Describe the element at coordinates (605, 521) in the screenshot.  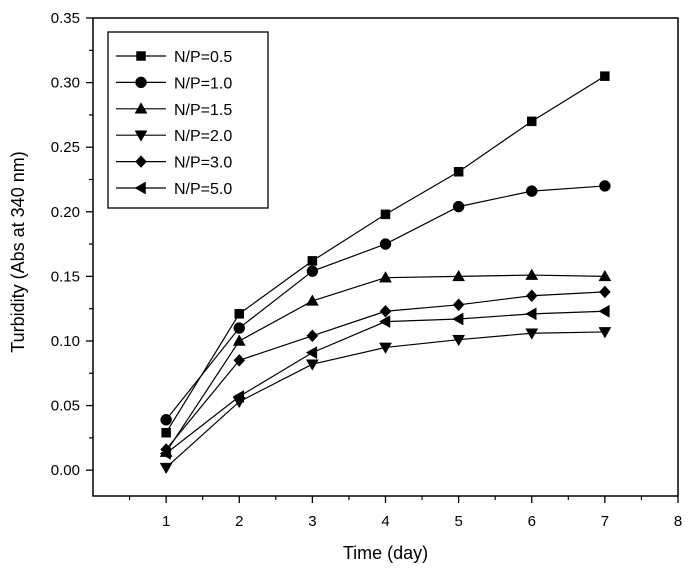
I see `x-tick-label: 7` at that location.